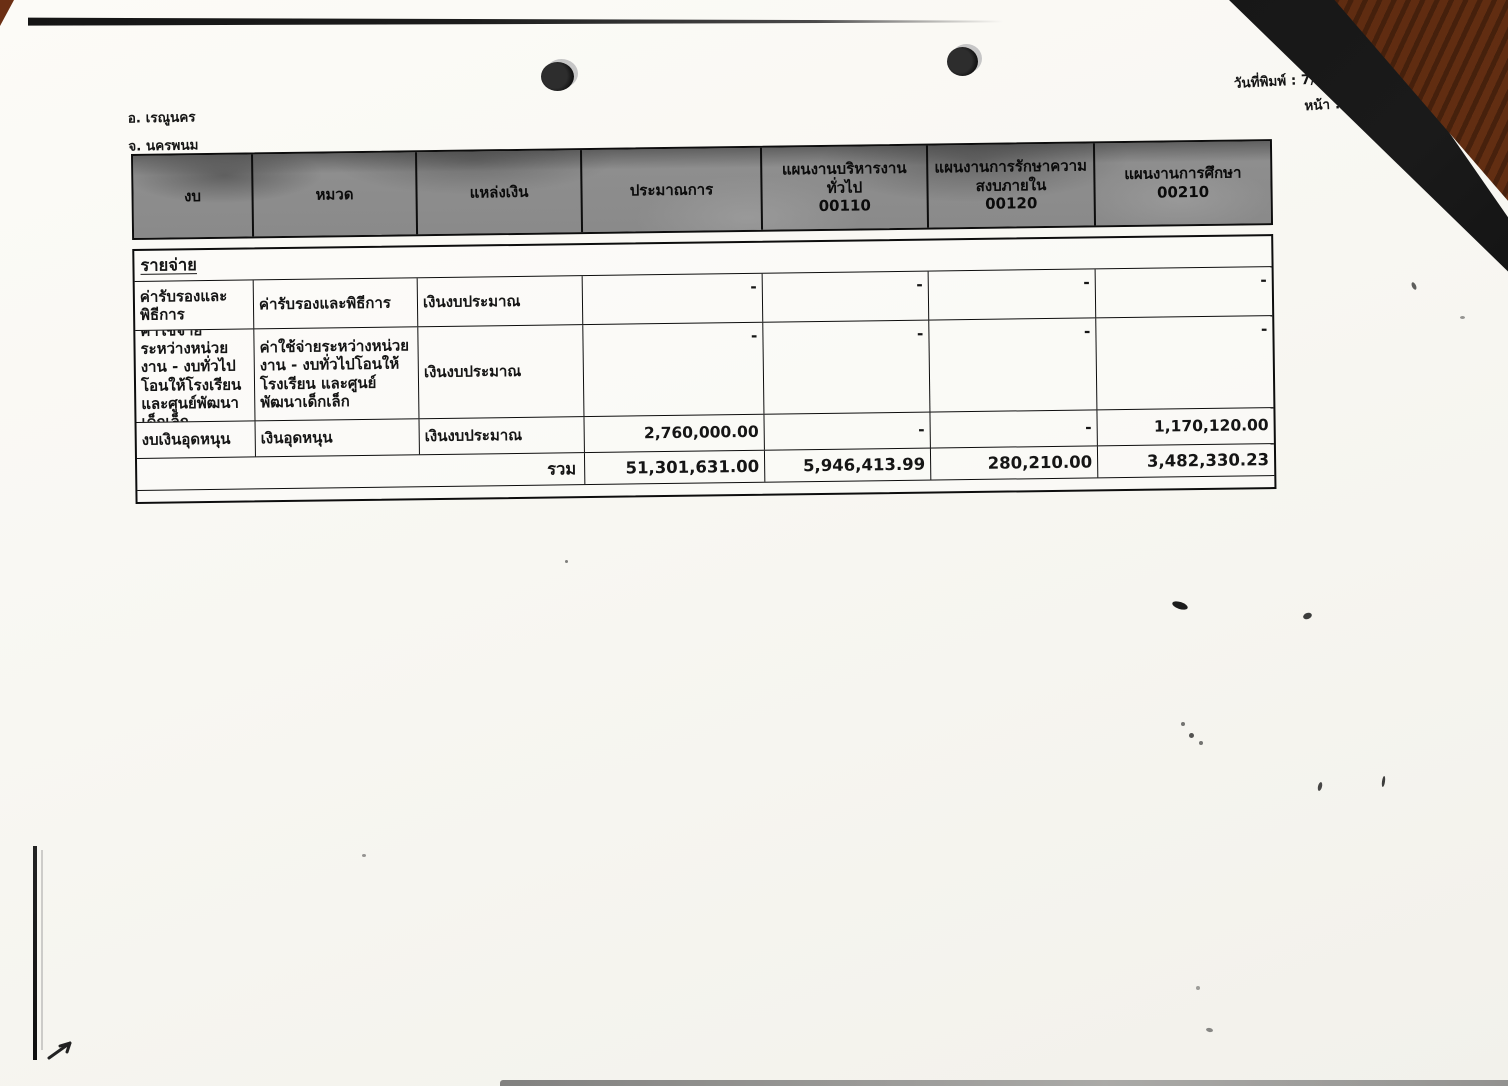 The image size is (1508, 1086). What do you see at coordinates (161, 118) in the screenshot?
I see `district-label: อ. เรณูนคร` at bounding box center [161, 118].